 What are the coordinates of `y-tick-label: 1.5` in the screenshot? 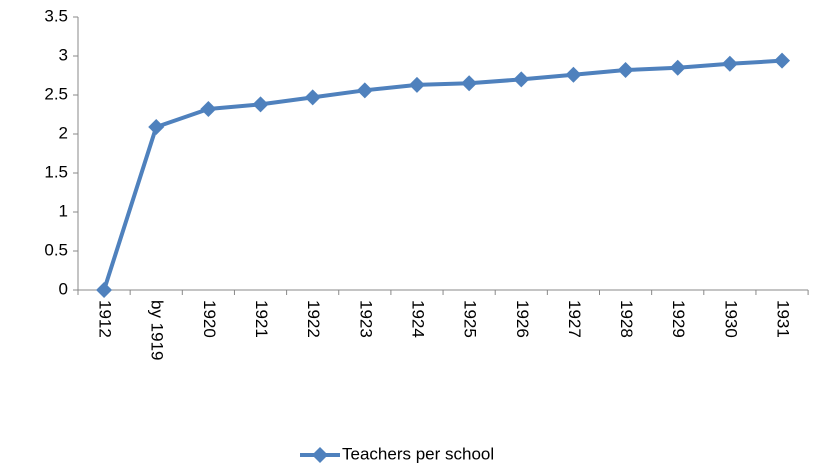 It's located at (56, 171).